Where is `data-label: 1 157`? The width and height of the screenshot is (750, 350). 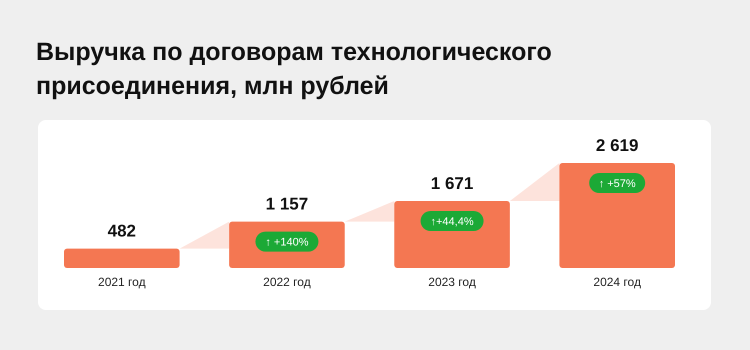
data-label: 1 157 is located at coordinates (287, 204).